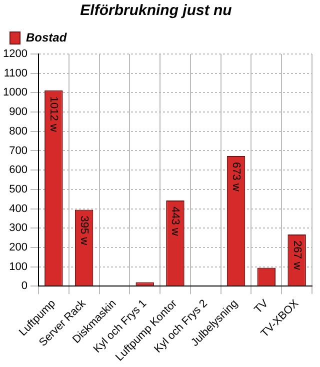 The height and width of the screenshot is (367, 320). What do you see at coordinates (24, 286) in the screenshot?
I see `y-tick-label: 0` at bounding box center [24, 286].